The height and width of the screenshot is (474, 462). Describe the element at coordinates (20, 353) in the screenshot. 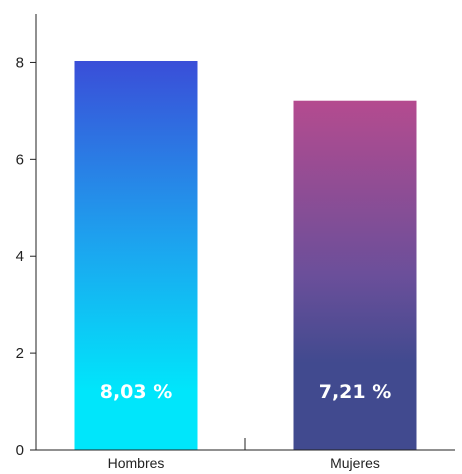

I see `y-tick-label: 2` at that location.